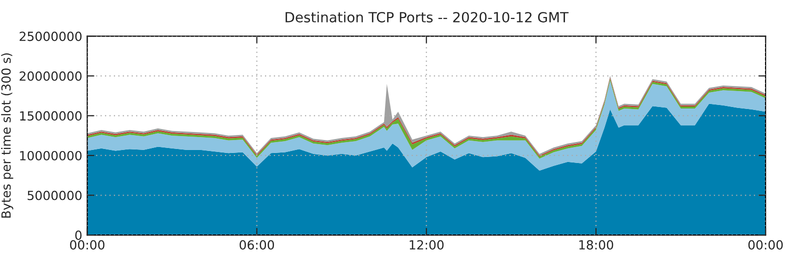 The image size is (786, 260). Describe the element at coordinates (78, 235) in the screenshot. I see `y-tick-label: 0` at that location.